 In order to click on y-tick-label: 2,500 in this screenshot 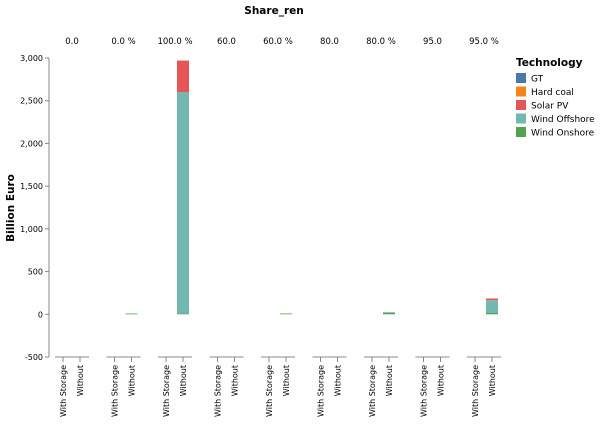, I will do `click(31, 101)`.